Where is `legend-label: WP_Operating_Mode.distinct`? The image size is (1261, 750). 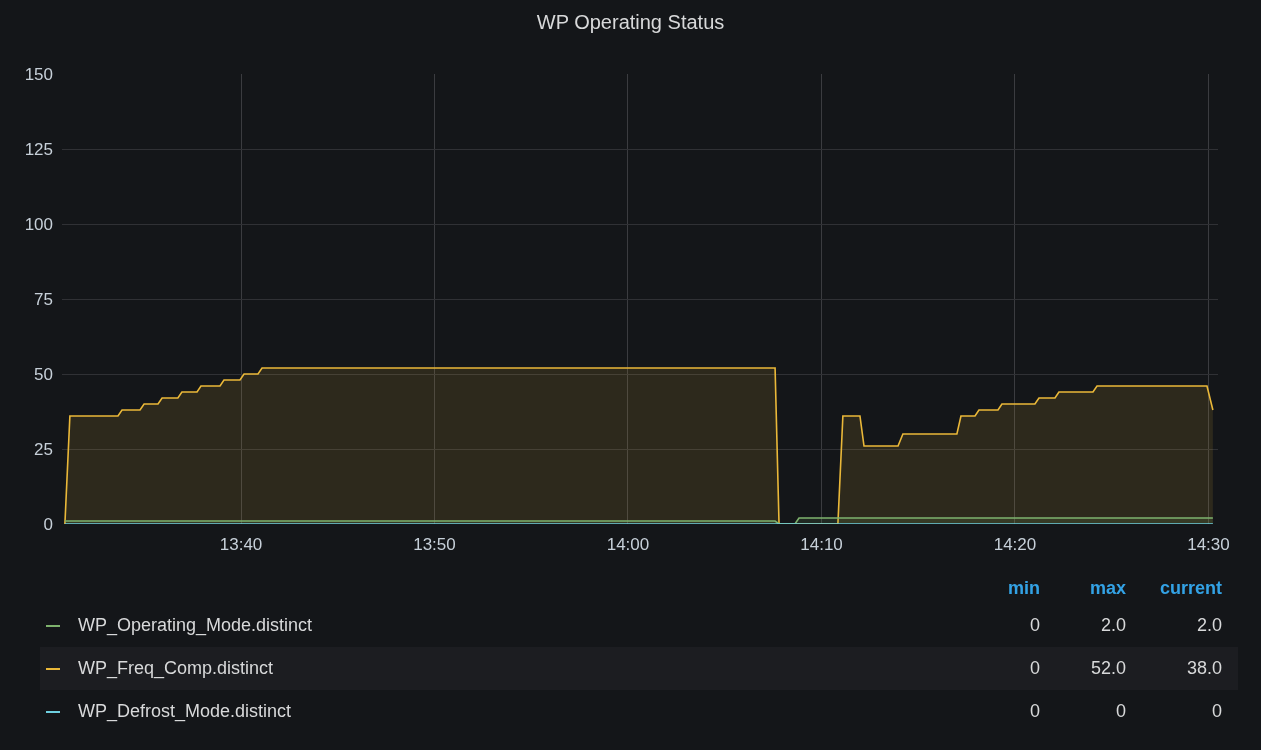 legend-label: WP_Operating_Mode.distinct is located at coordinates (195, 625).